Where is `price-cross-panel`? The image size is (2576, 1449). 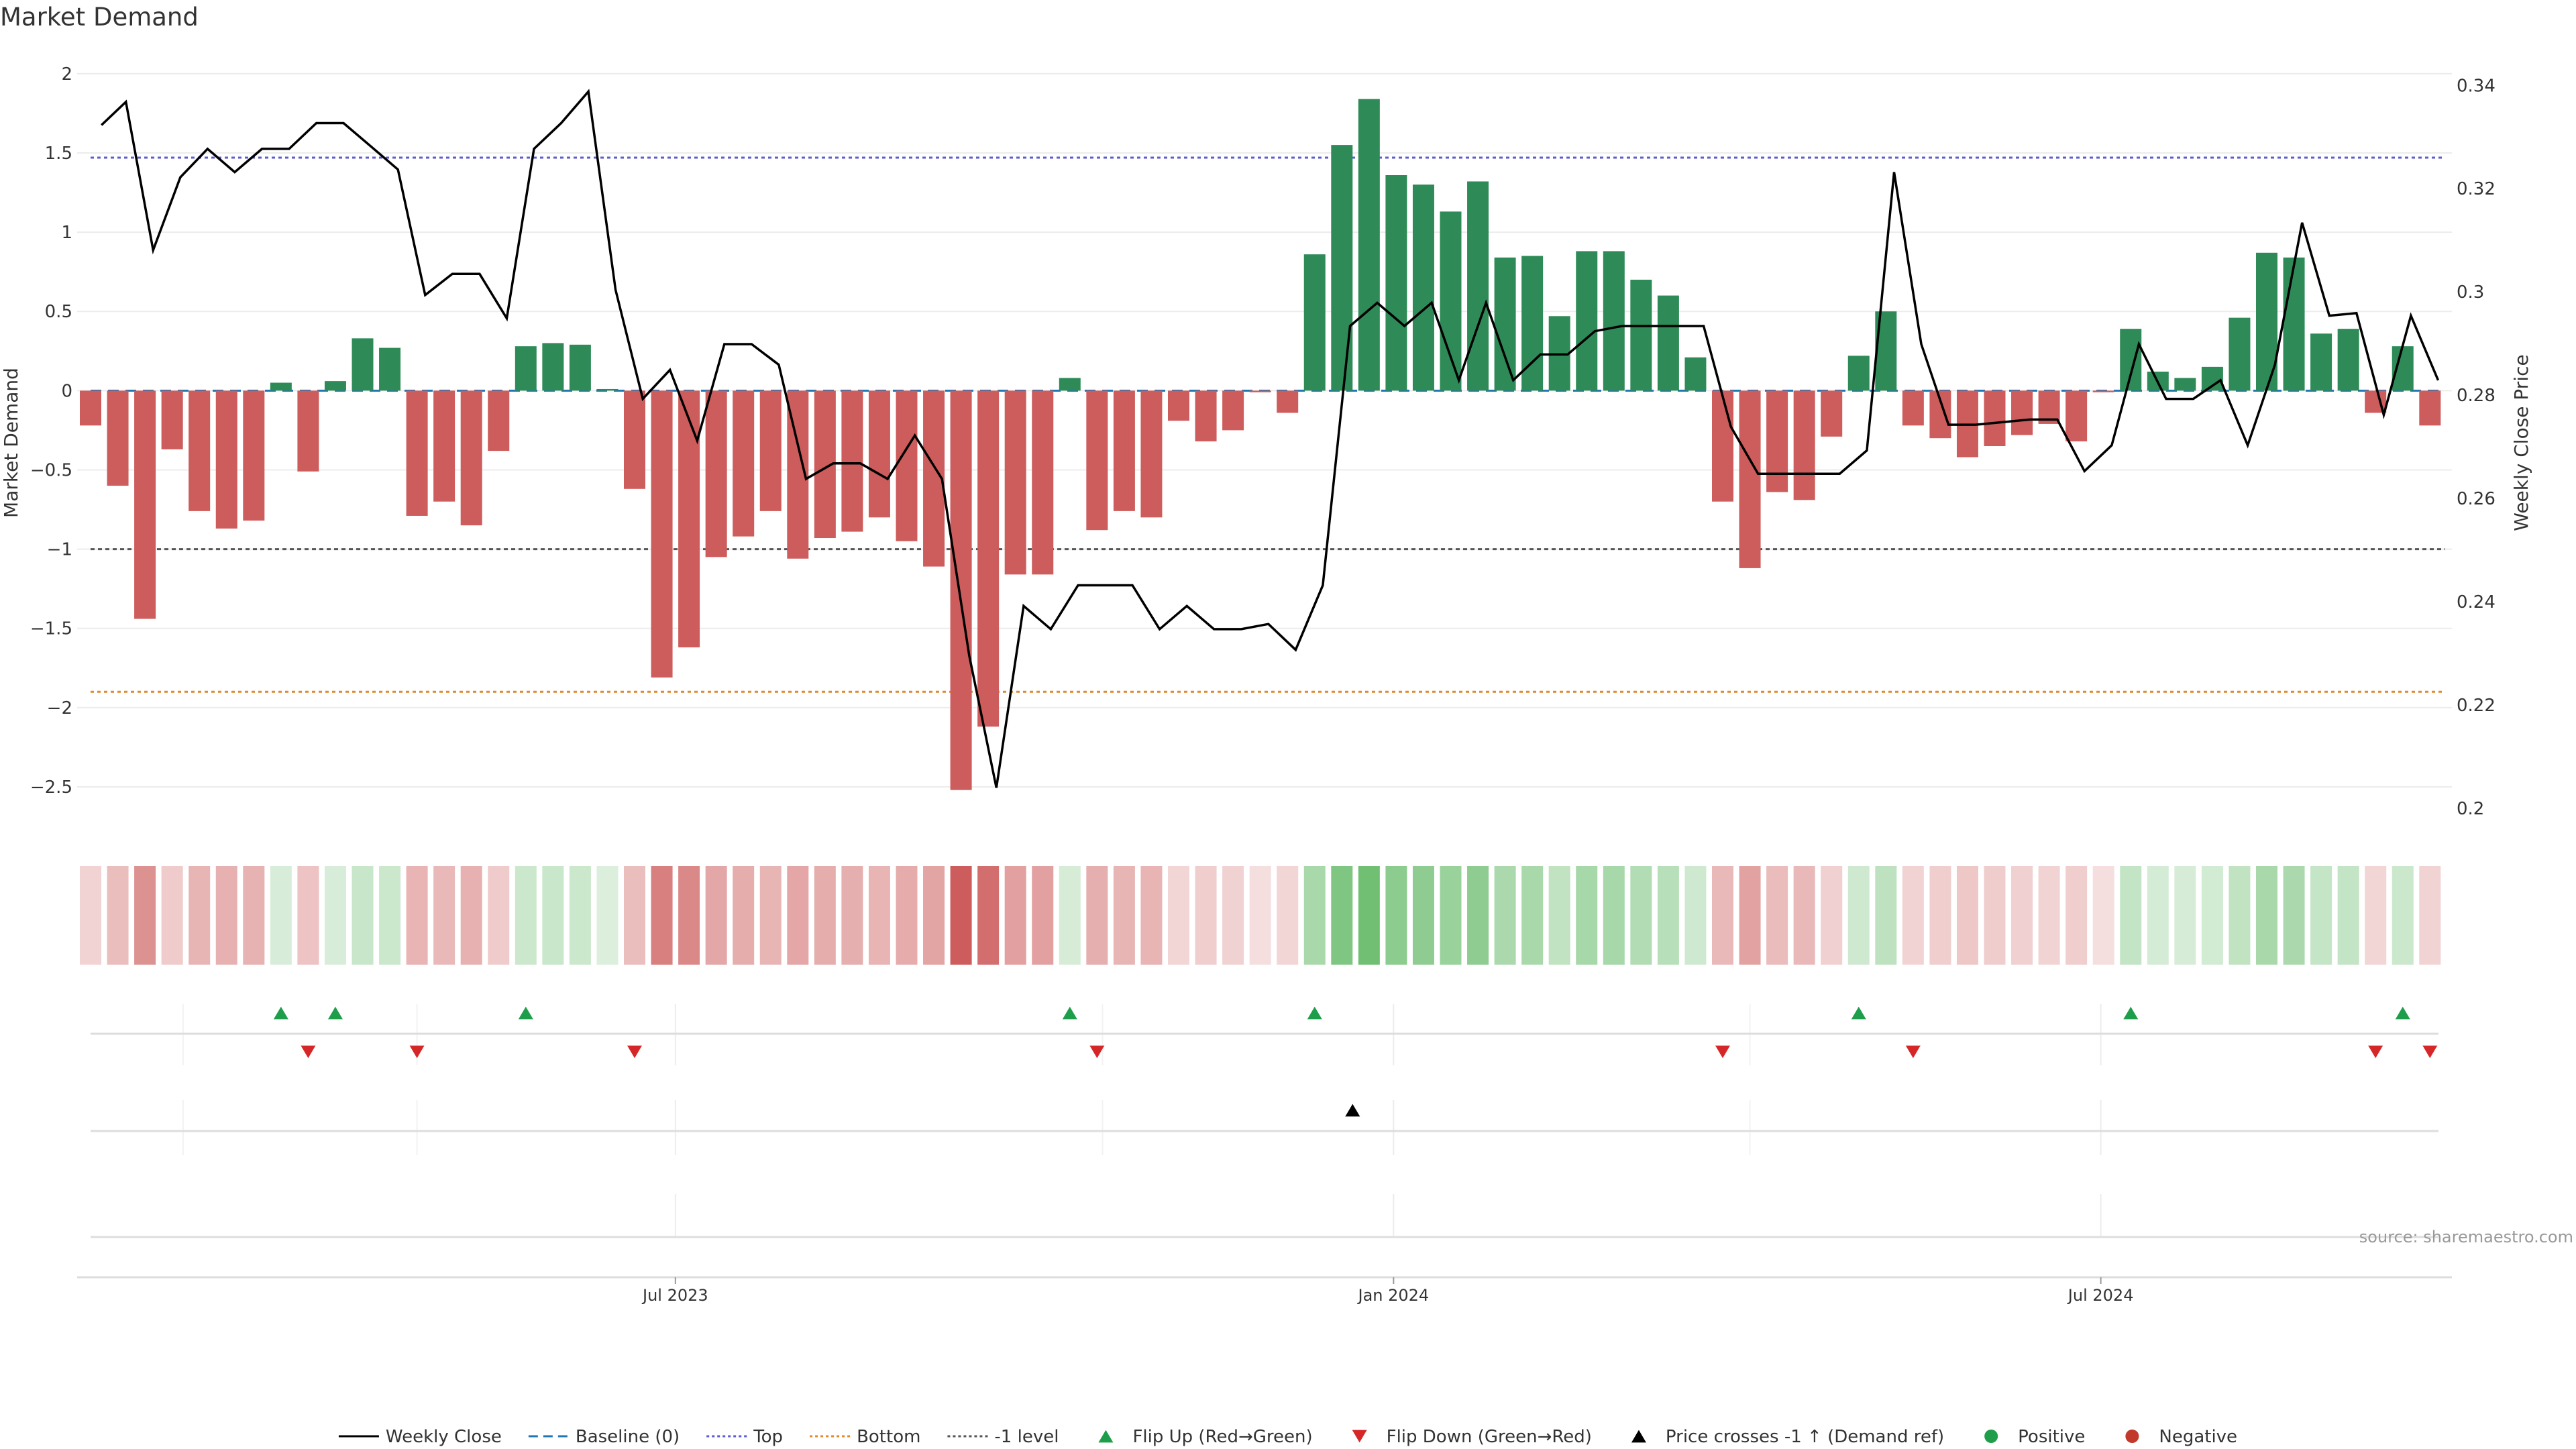
price-cross-panel is located at coordinates (1264, 1118).